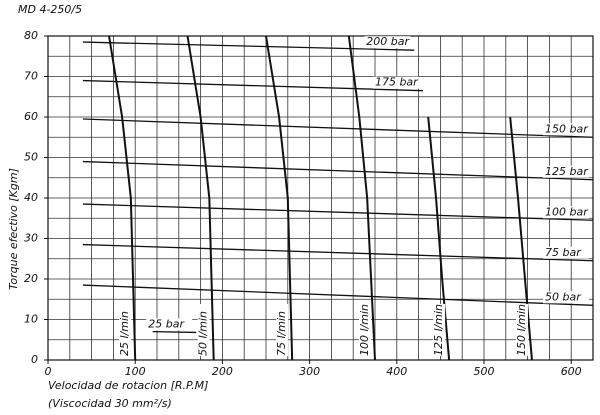  I want to click on series-label: 100 bar, so click(567, 211).